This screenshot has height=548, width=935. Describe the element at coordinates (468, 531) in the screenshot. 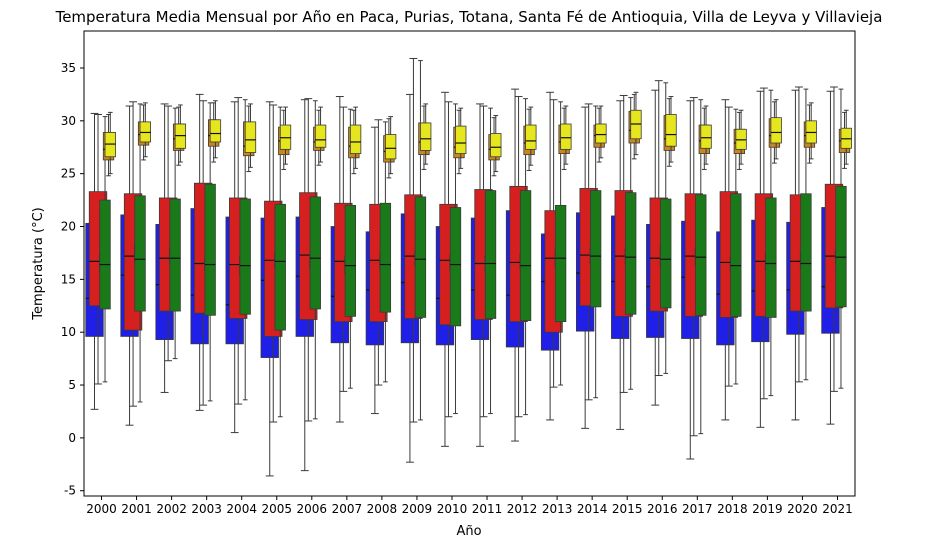

I see `x-axis-label: Año` at that location.